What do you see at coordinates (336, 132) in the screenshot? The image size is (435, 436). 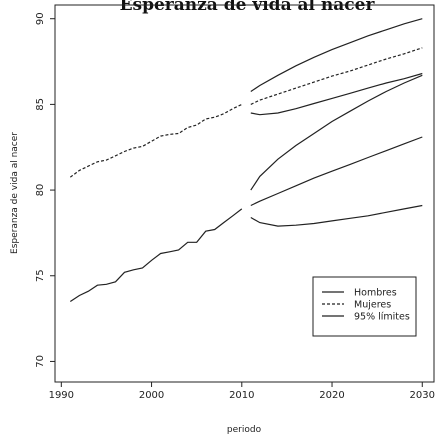 I see `series-hombres-upper-limit` at bounding box center [336, 132].